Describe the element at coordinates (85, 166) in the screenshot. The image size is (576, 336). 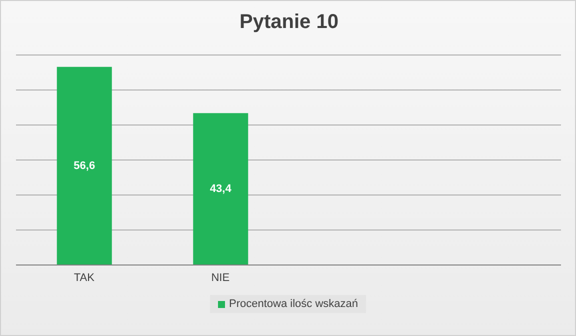
I see `data-label: 56,6` at that location.